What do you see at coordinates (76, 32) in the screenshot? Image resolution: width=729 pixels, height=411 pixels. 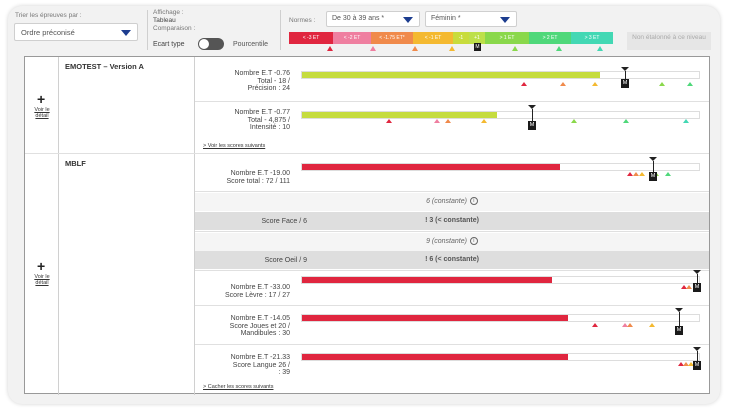 I see `sort-select: Ordre préconisé` at bounding box center [76, 32].